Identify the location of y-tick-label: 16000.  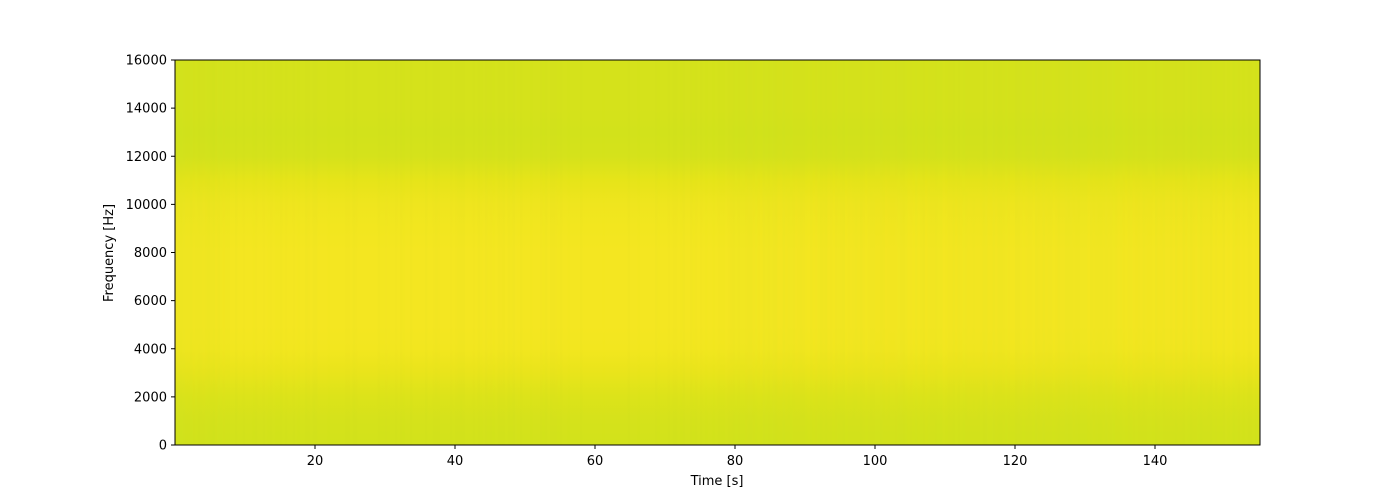
(146, 61).